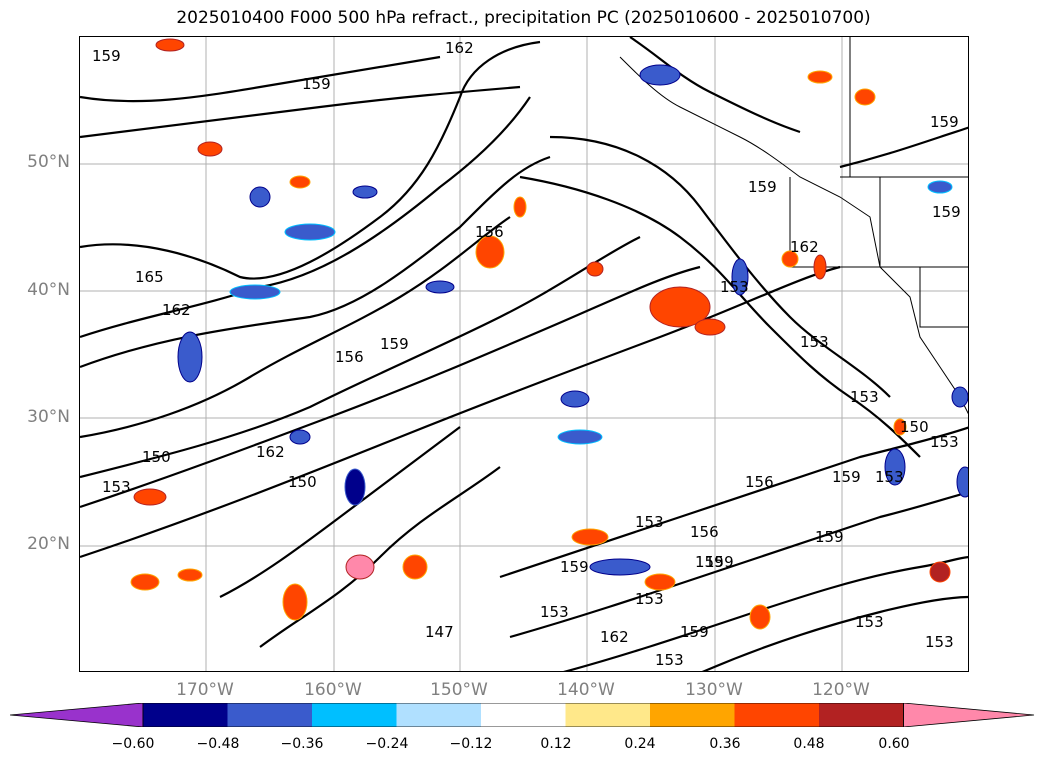 The image size is (1047, 765). I want to click on colorbar-tick-label: 0.12, so click(556, 744).